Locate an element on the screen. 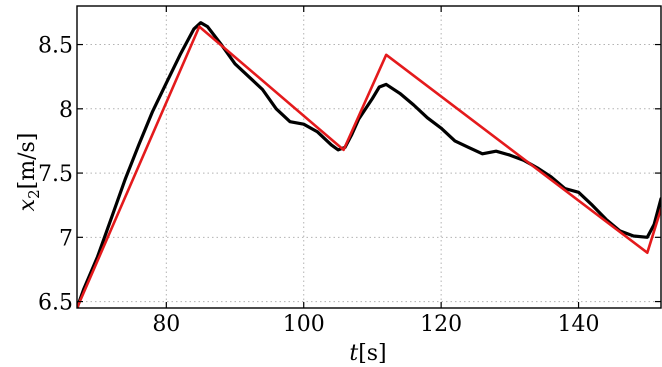  x-axis-unit: [s] is located at coordinates (372, 353).